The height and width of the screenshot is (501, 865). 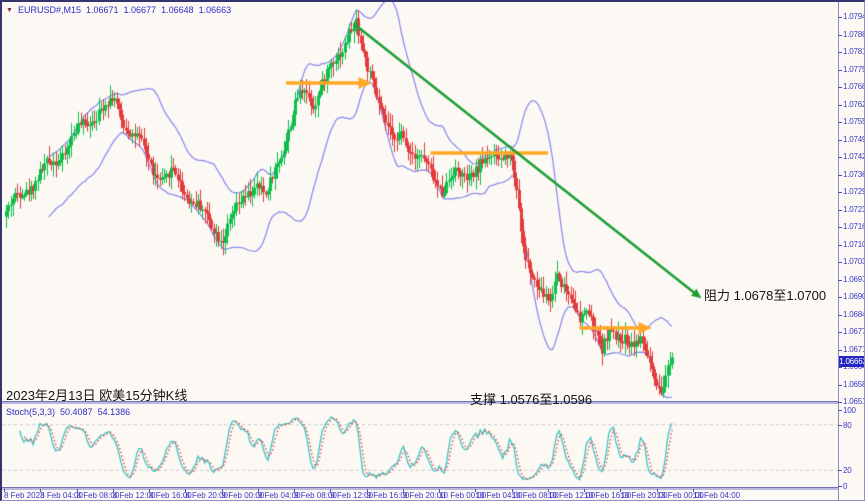 What do you see at coordinates (535, 495) in the screenshot?
I see `time-axis-label: 10 Feb 08:00` at bounding box center [535, 495].